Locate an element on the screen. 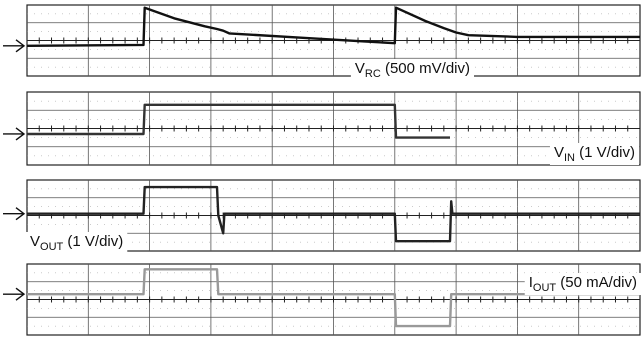 This screenshot has height=350, width=642. channel-label-iout: IOUT (50 mA/div) is located at coordinates (583, 284).